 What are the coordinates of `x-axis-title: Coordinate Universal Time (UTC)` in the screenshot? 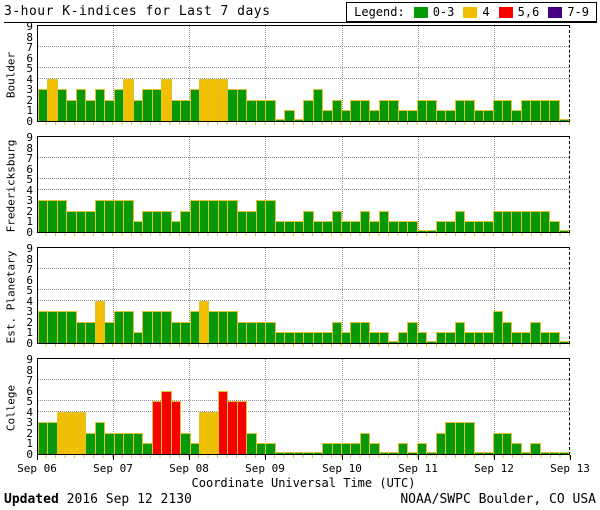 It's located at (303, 483).